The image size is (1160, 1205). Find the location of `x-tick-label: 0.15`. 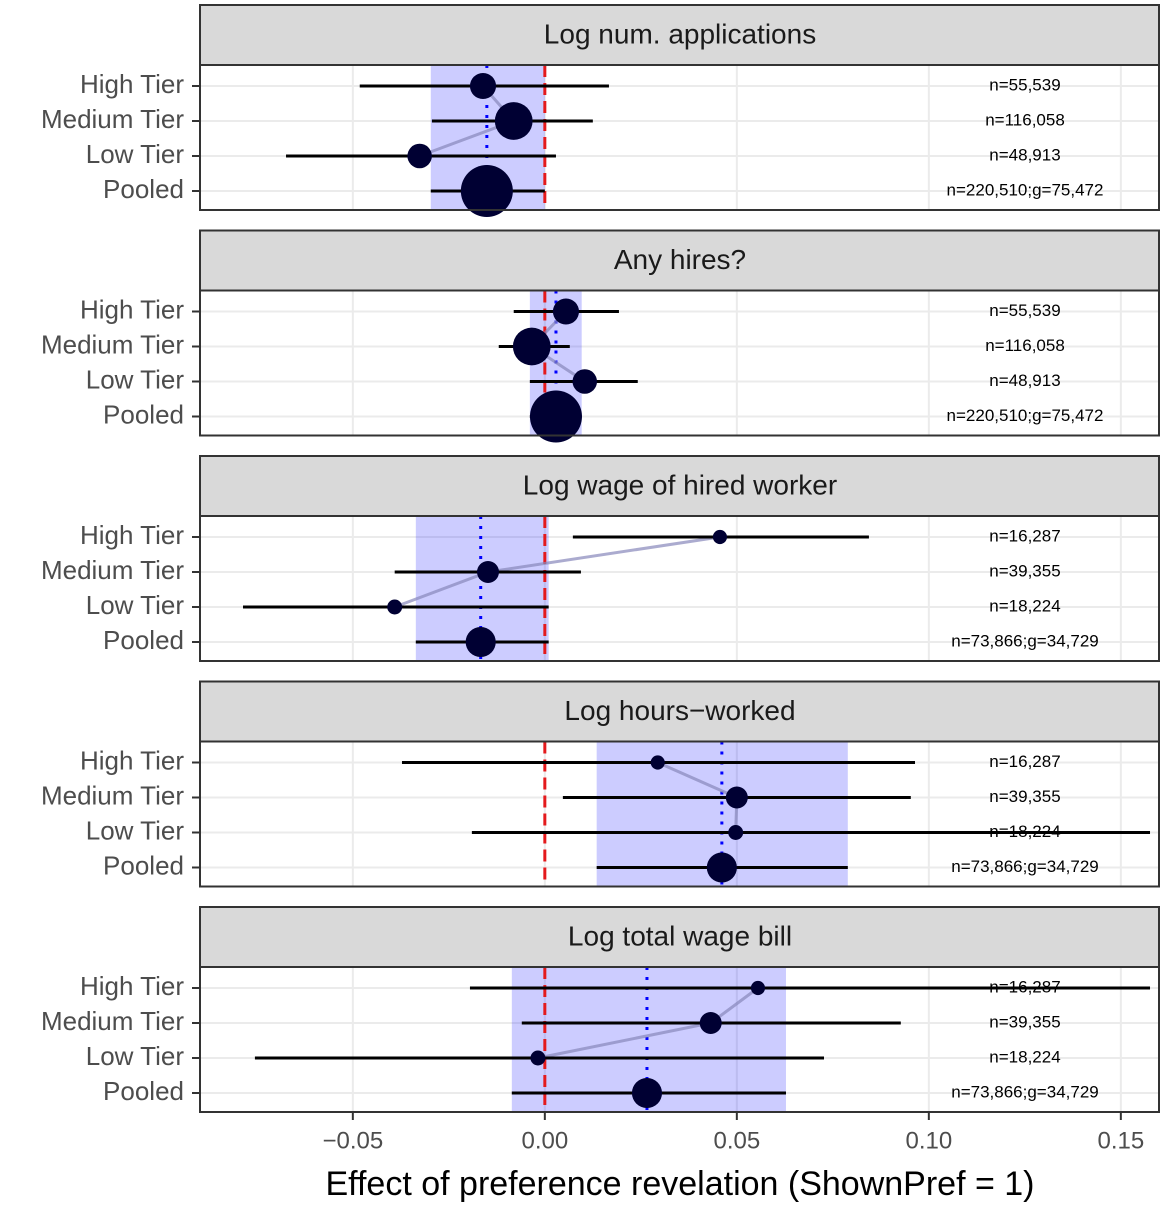

x-tick-label: 0.15 is located at coordinates (1120, 1140).